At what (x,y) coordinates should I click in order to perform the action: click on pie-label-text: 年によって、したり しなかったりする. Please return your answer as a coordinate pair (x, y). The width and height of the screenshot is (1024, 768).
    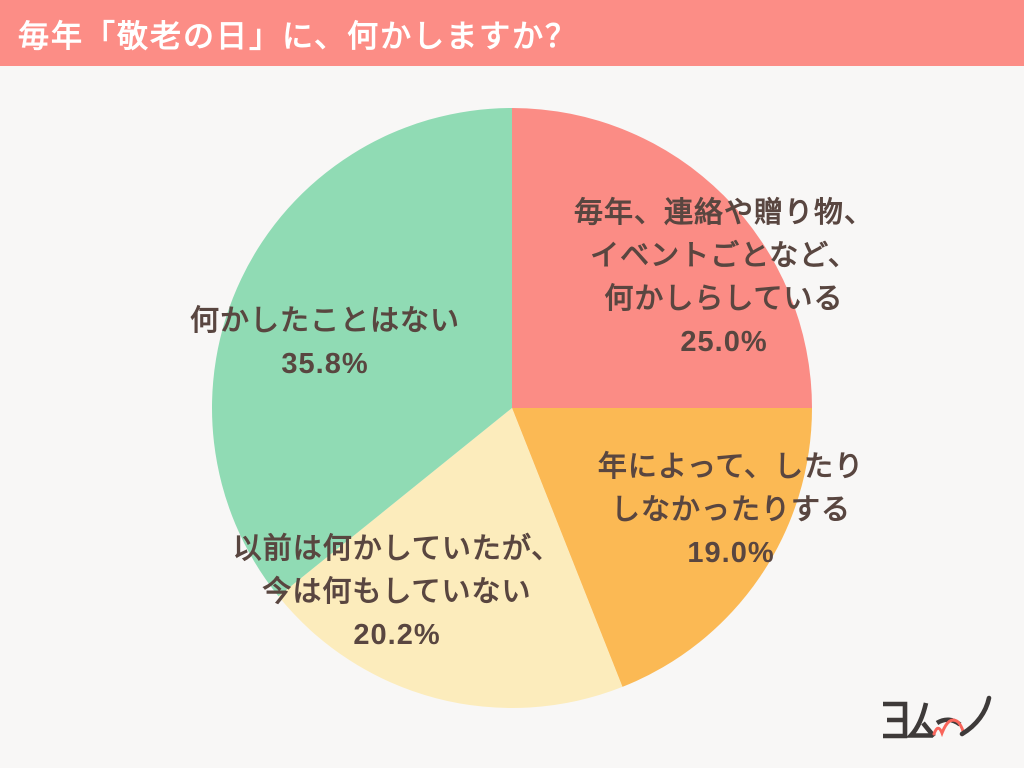
    Looking at the image, I should click on (731, 488).